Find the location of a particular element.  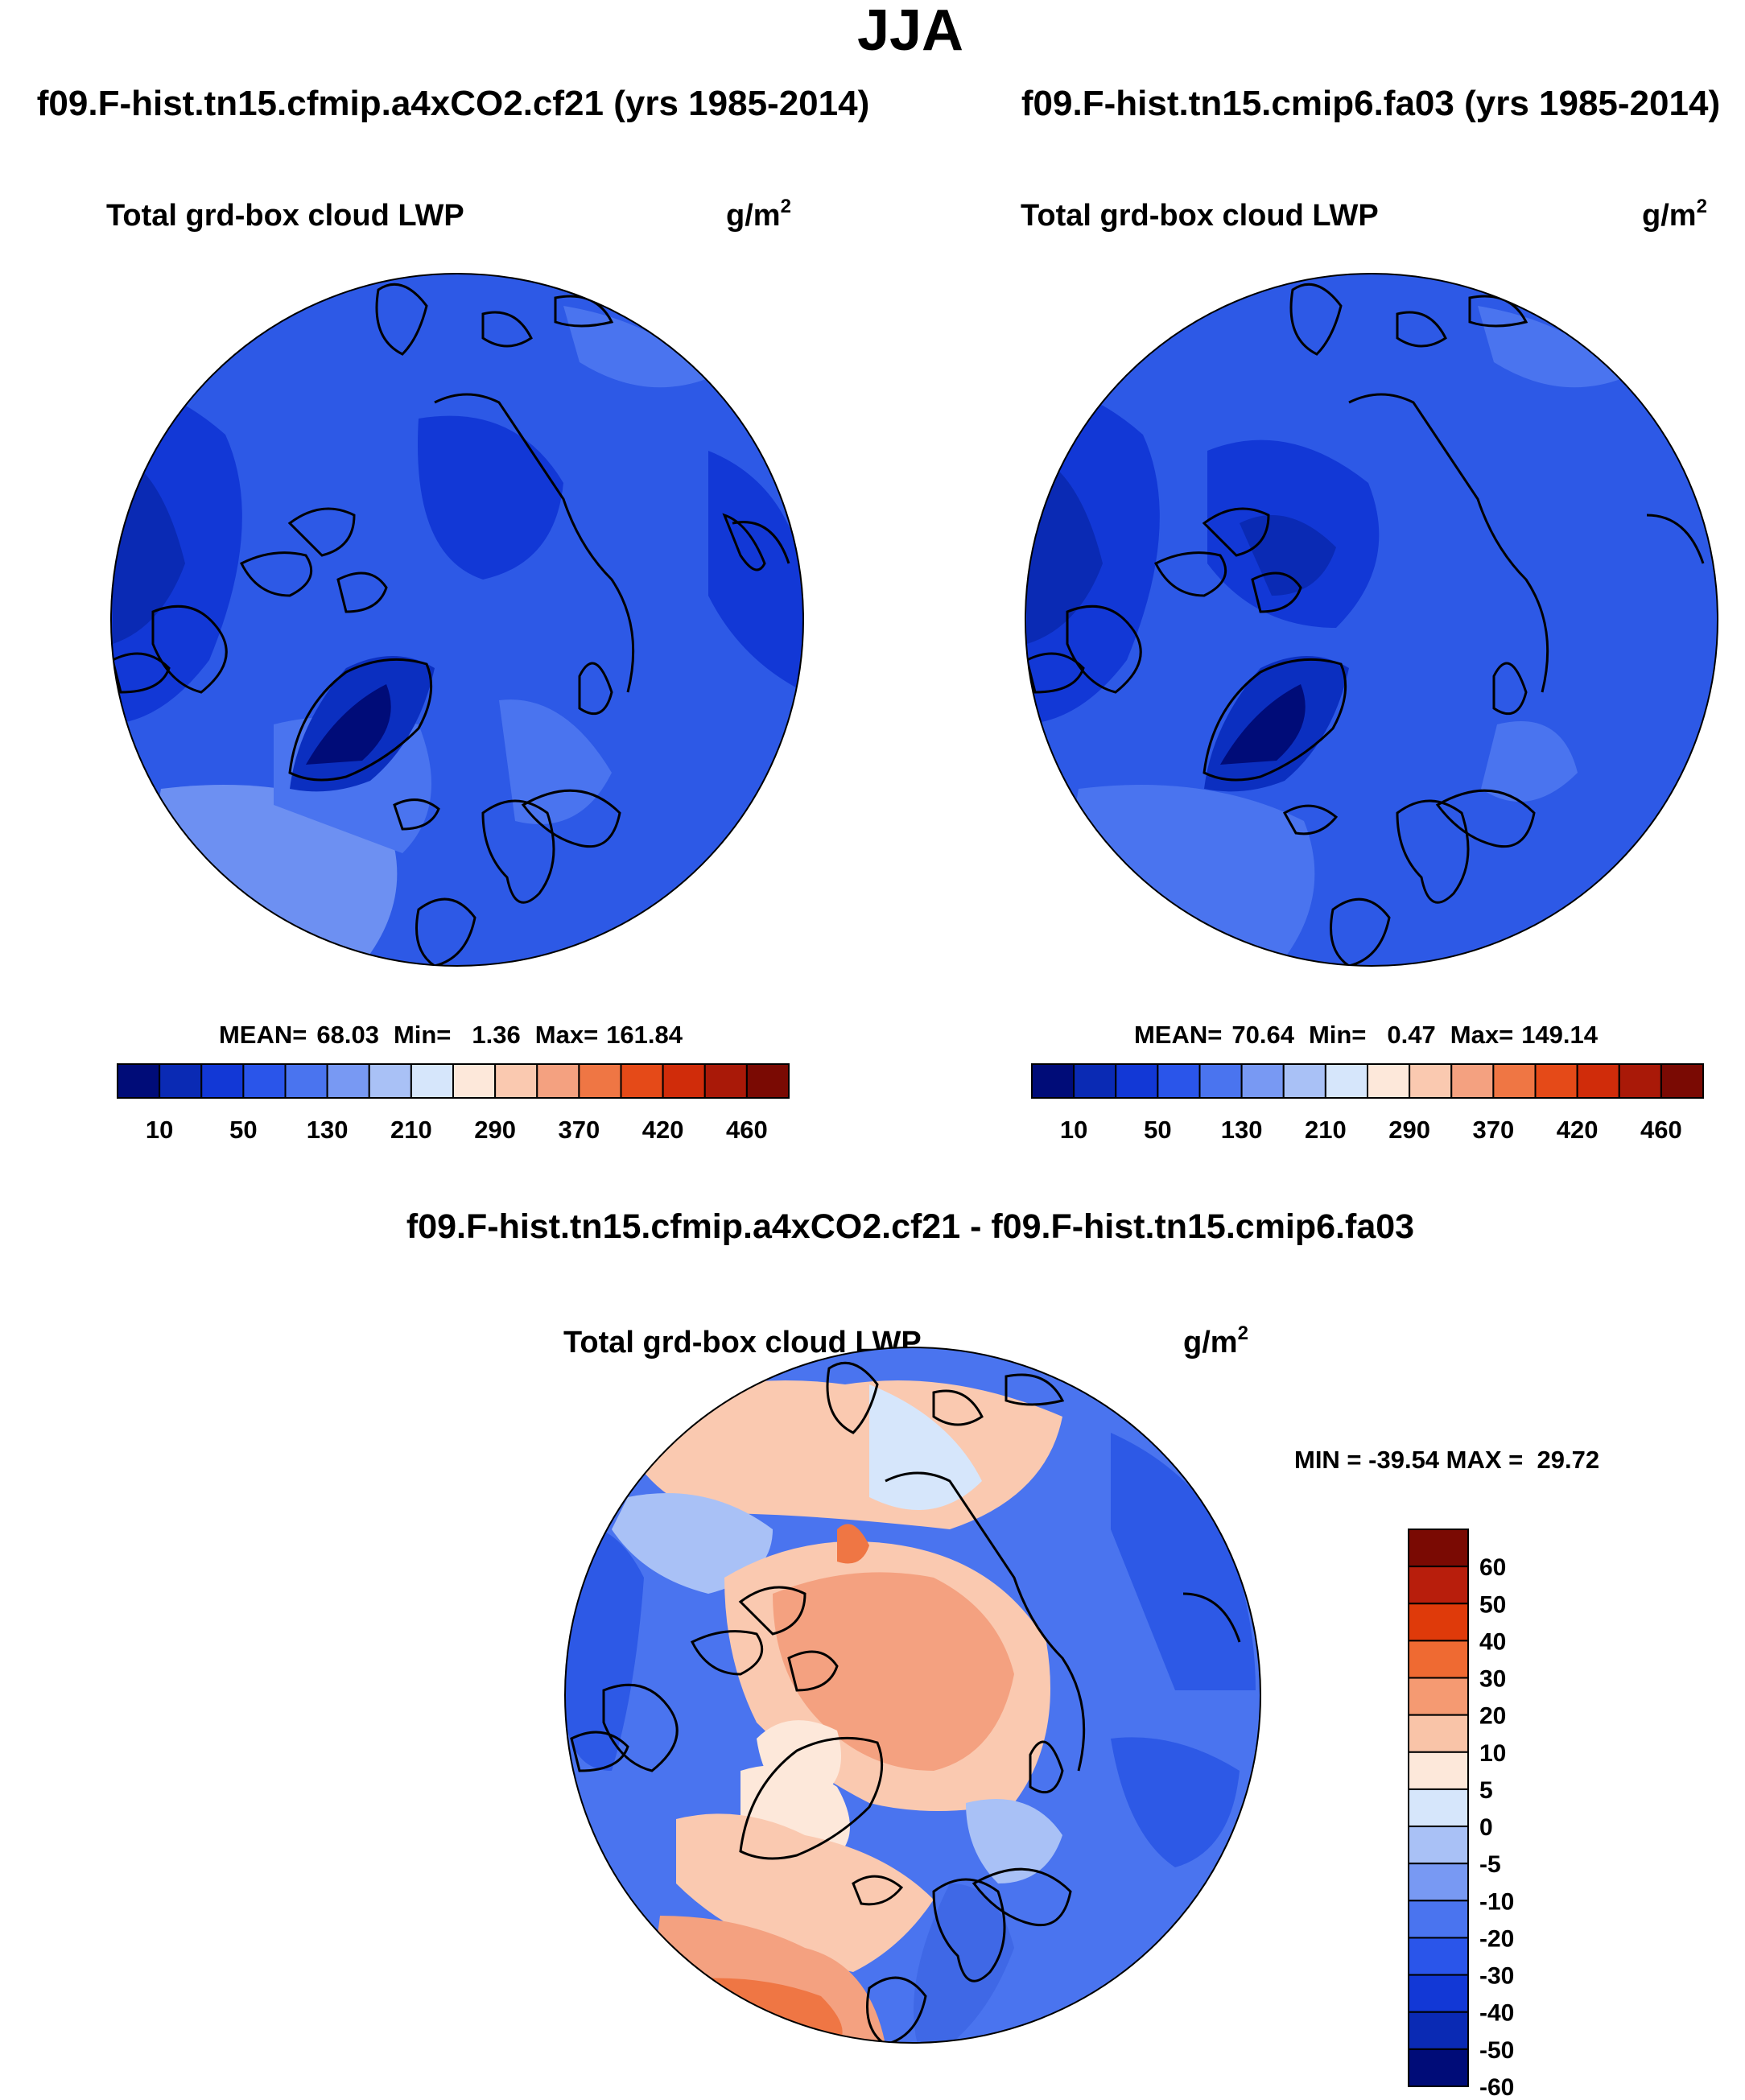

diff-colorbar is located at coordinates (1438, 1808).